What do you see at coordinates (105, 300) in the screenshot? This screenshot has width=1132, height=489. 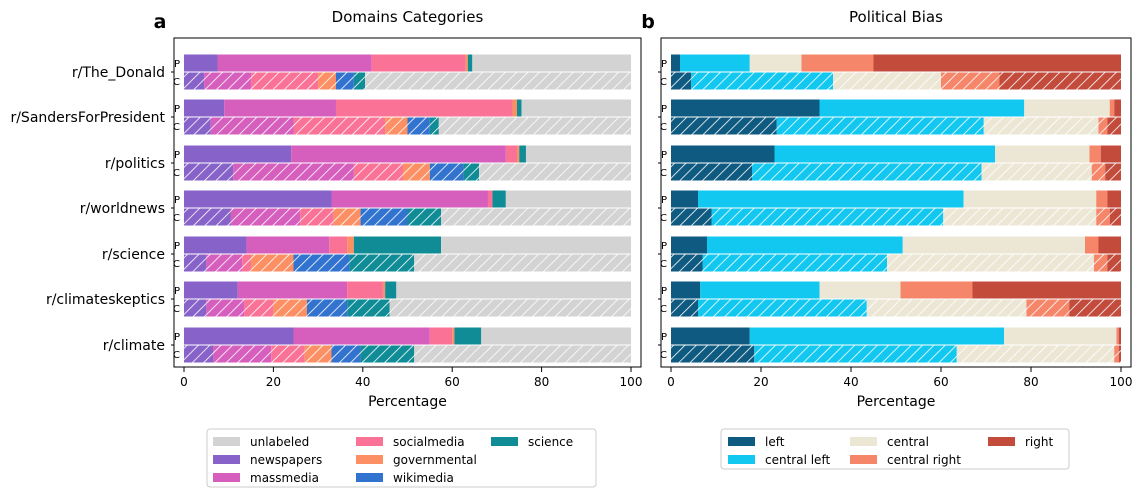 I see `category-label: r/climateskeptics` at bounding box center [105, 300].